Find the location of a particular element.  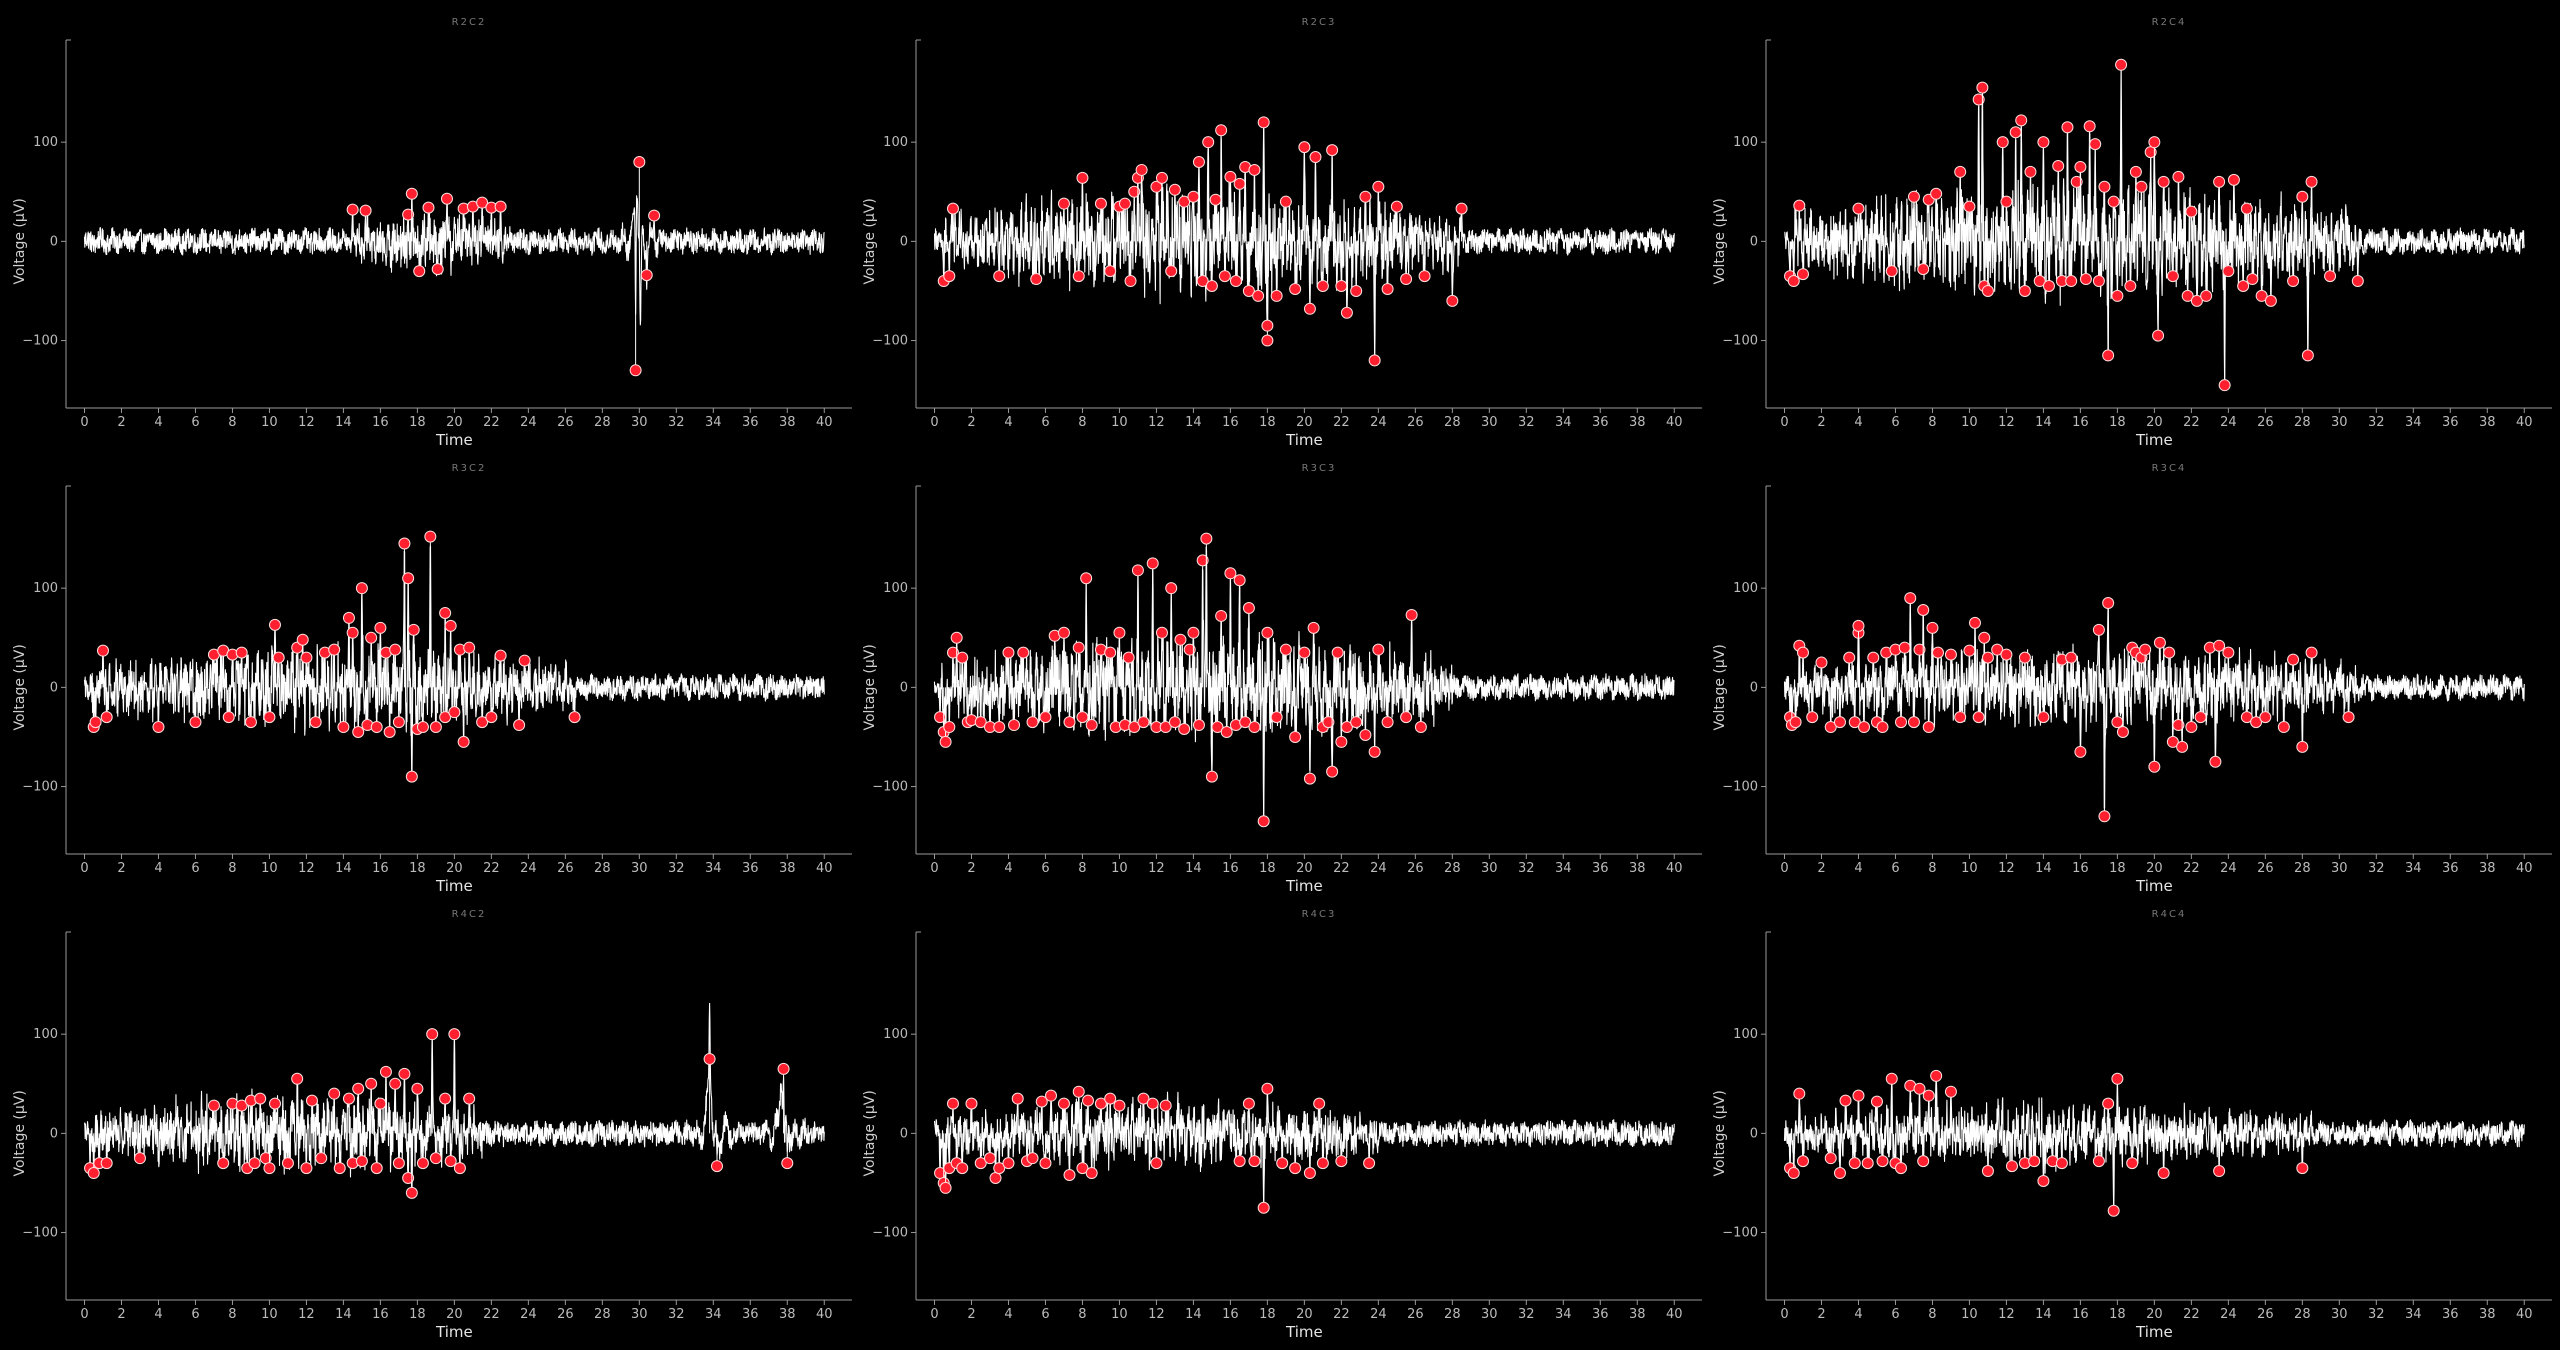

x-tick-label: 8 is located at coordinates (1932, 868).